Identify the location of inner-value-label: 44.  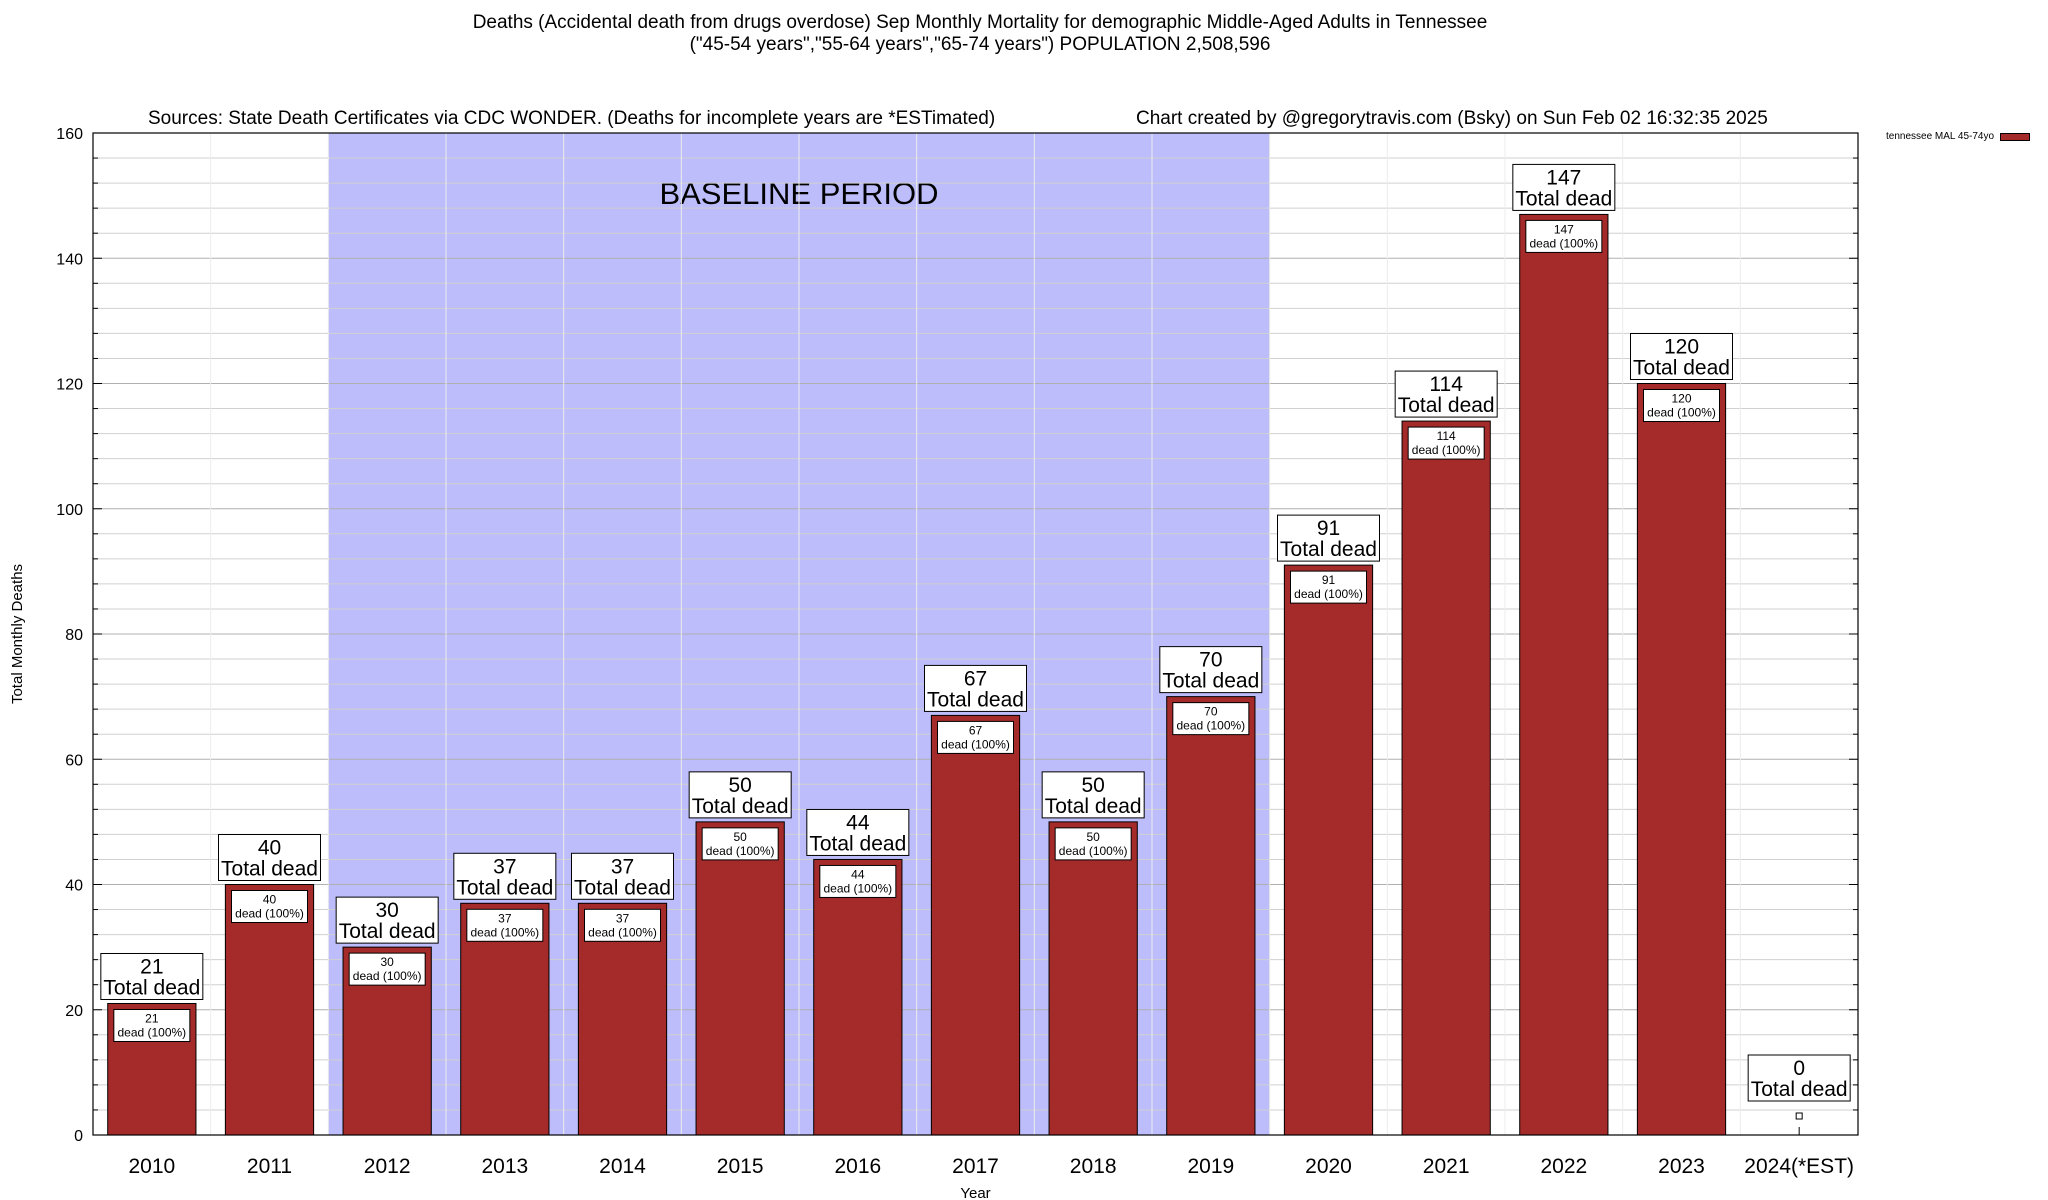
(858, 874).